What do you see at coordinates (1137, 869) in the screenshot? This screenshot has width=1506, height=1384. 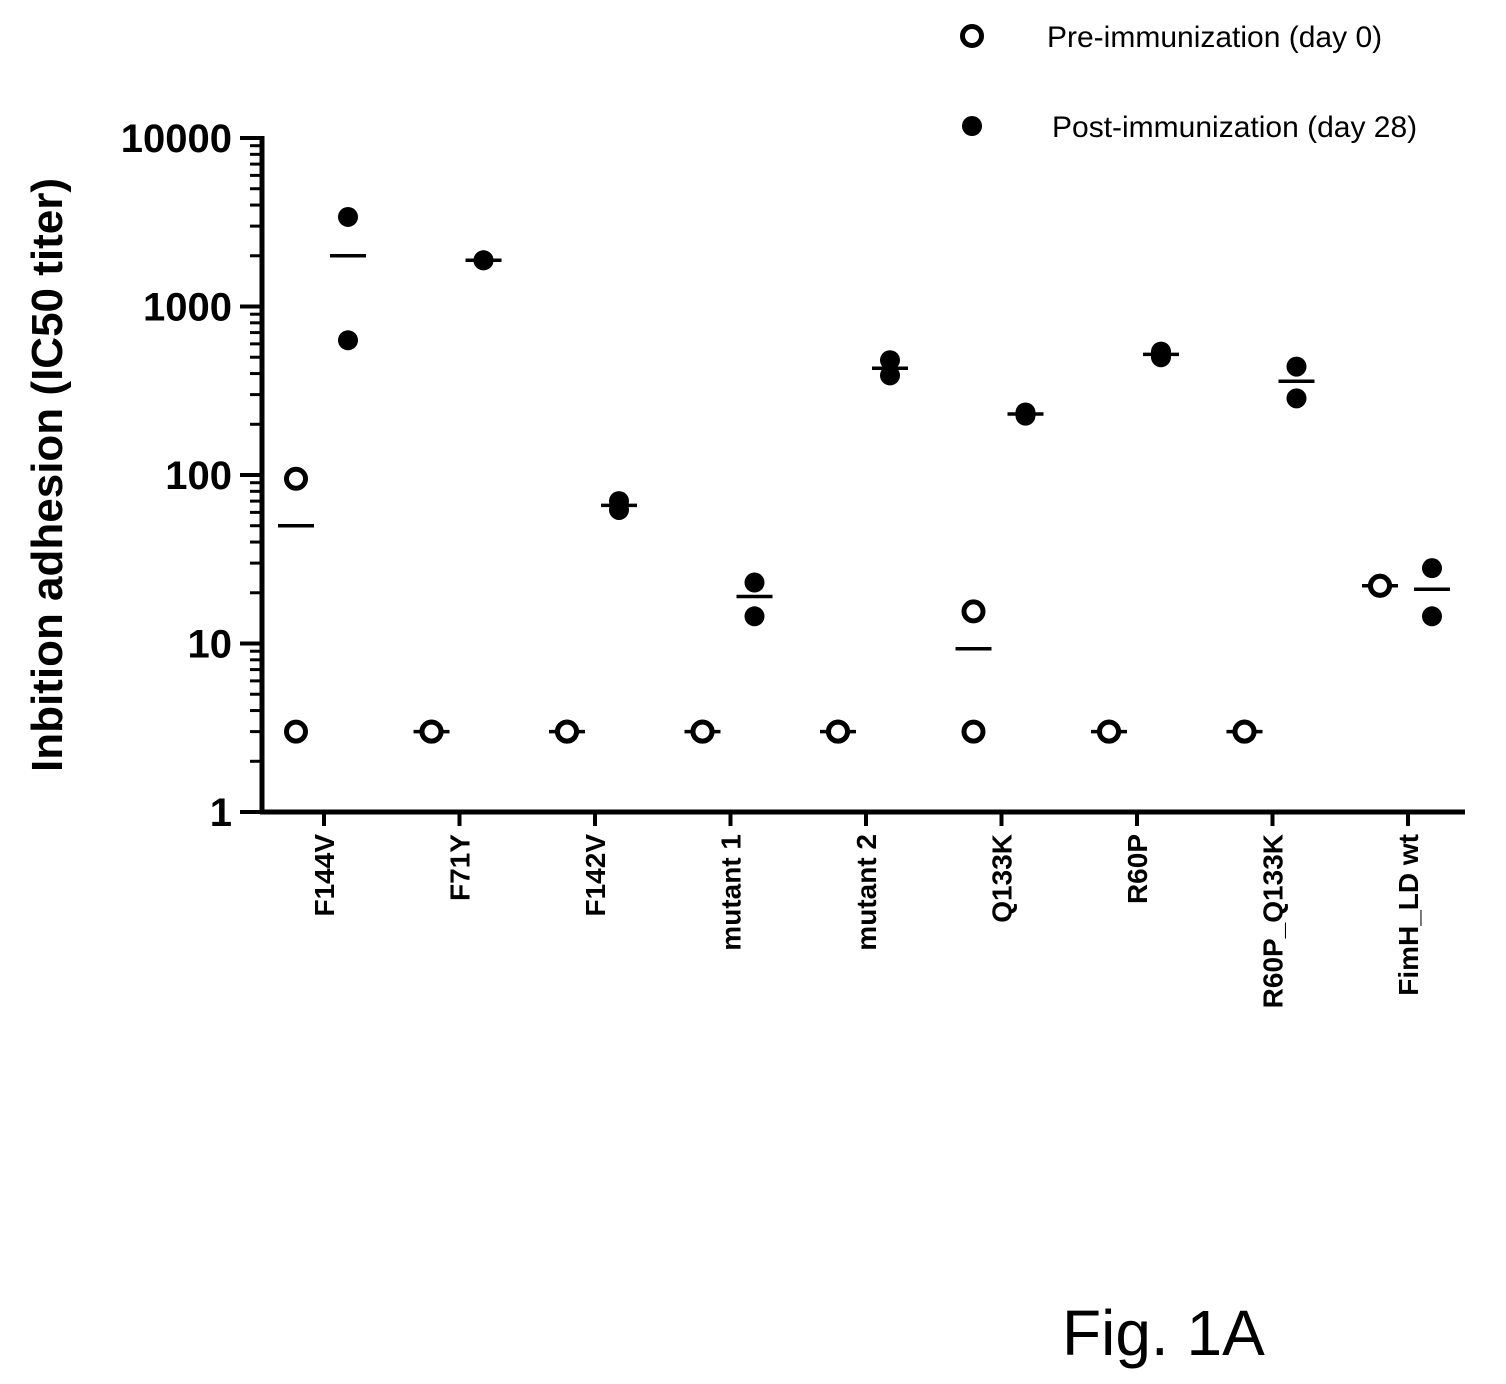 I see `x-tick-label: R60P` at bounding box center [1137, 869].